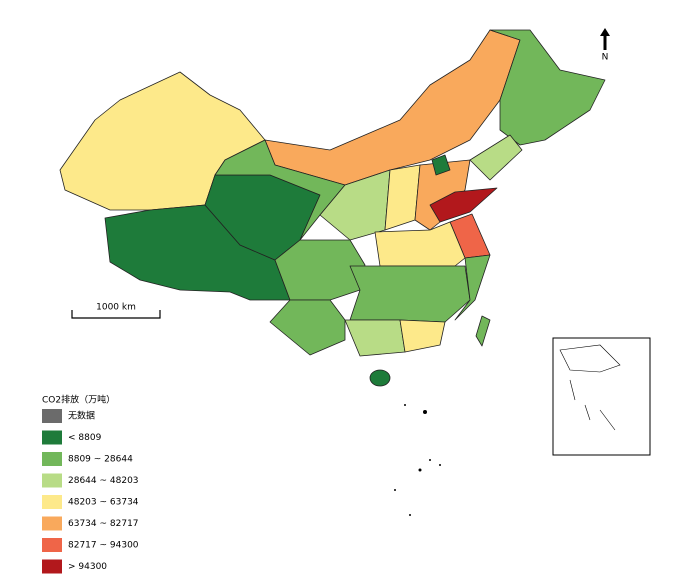 The width and height of the screenshot is (683, 583). I want to click on legend-label: 8809 ~ 28644, so click(100, 460).